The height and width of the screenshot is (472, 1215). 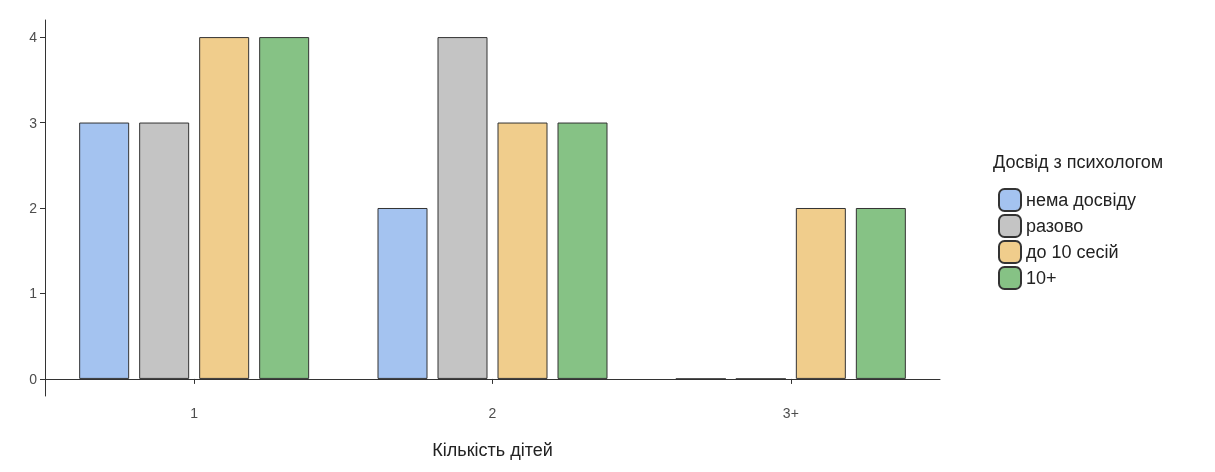 What do you see at coordinates (194, 413) in the screenshot?
I see `x-tick-label: 1` at bounding box center [194, 413].